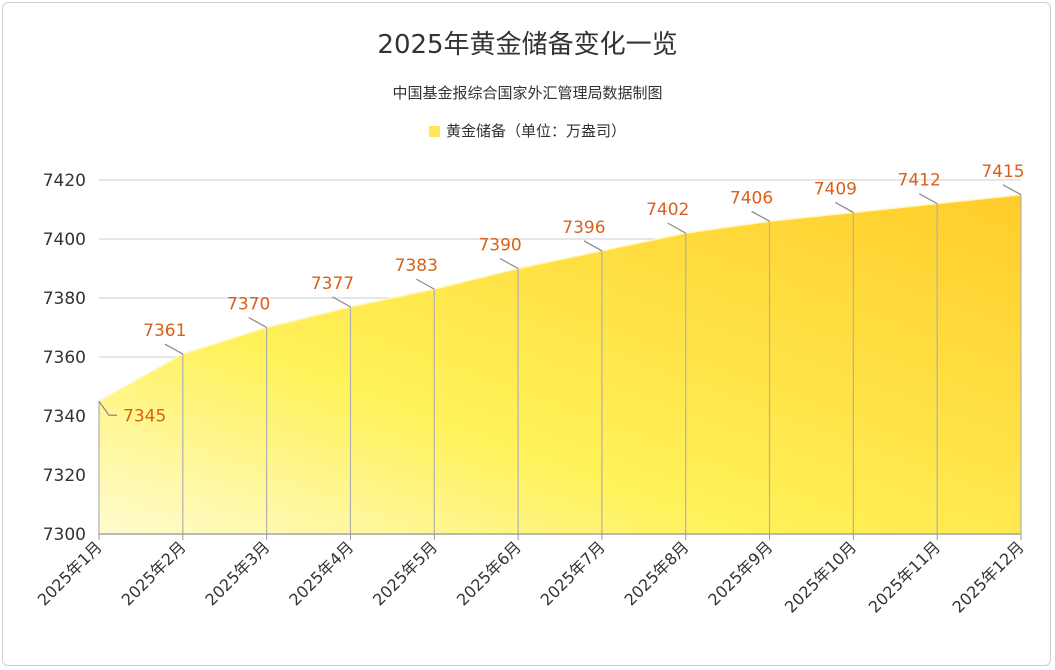 The image size is (1055, 670). Describe the element at coordinates (64, 417) in the screenshot. I see `y-tick-label: 7340` at that location.